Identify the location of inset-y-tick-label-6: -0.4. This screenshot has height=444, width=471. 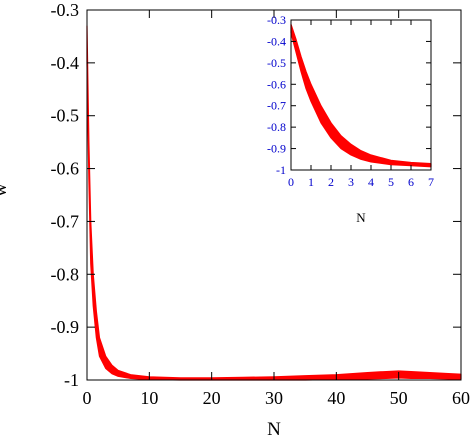
(276, 41).